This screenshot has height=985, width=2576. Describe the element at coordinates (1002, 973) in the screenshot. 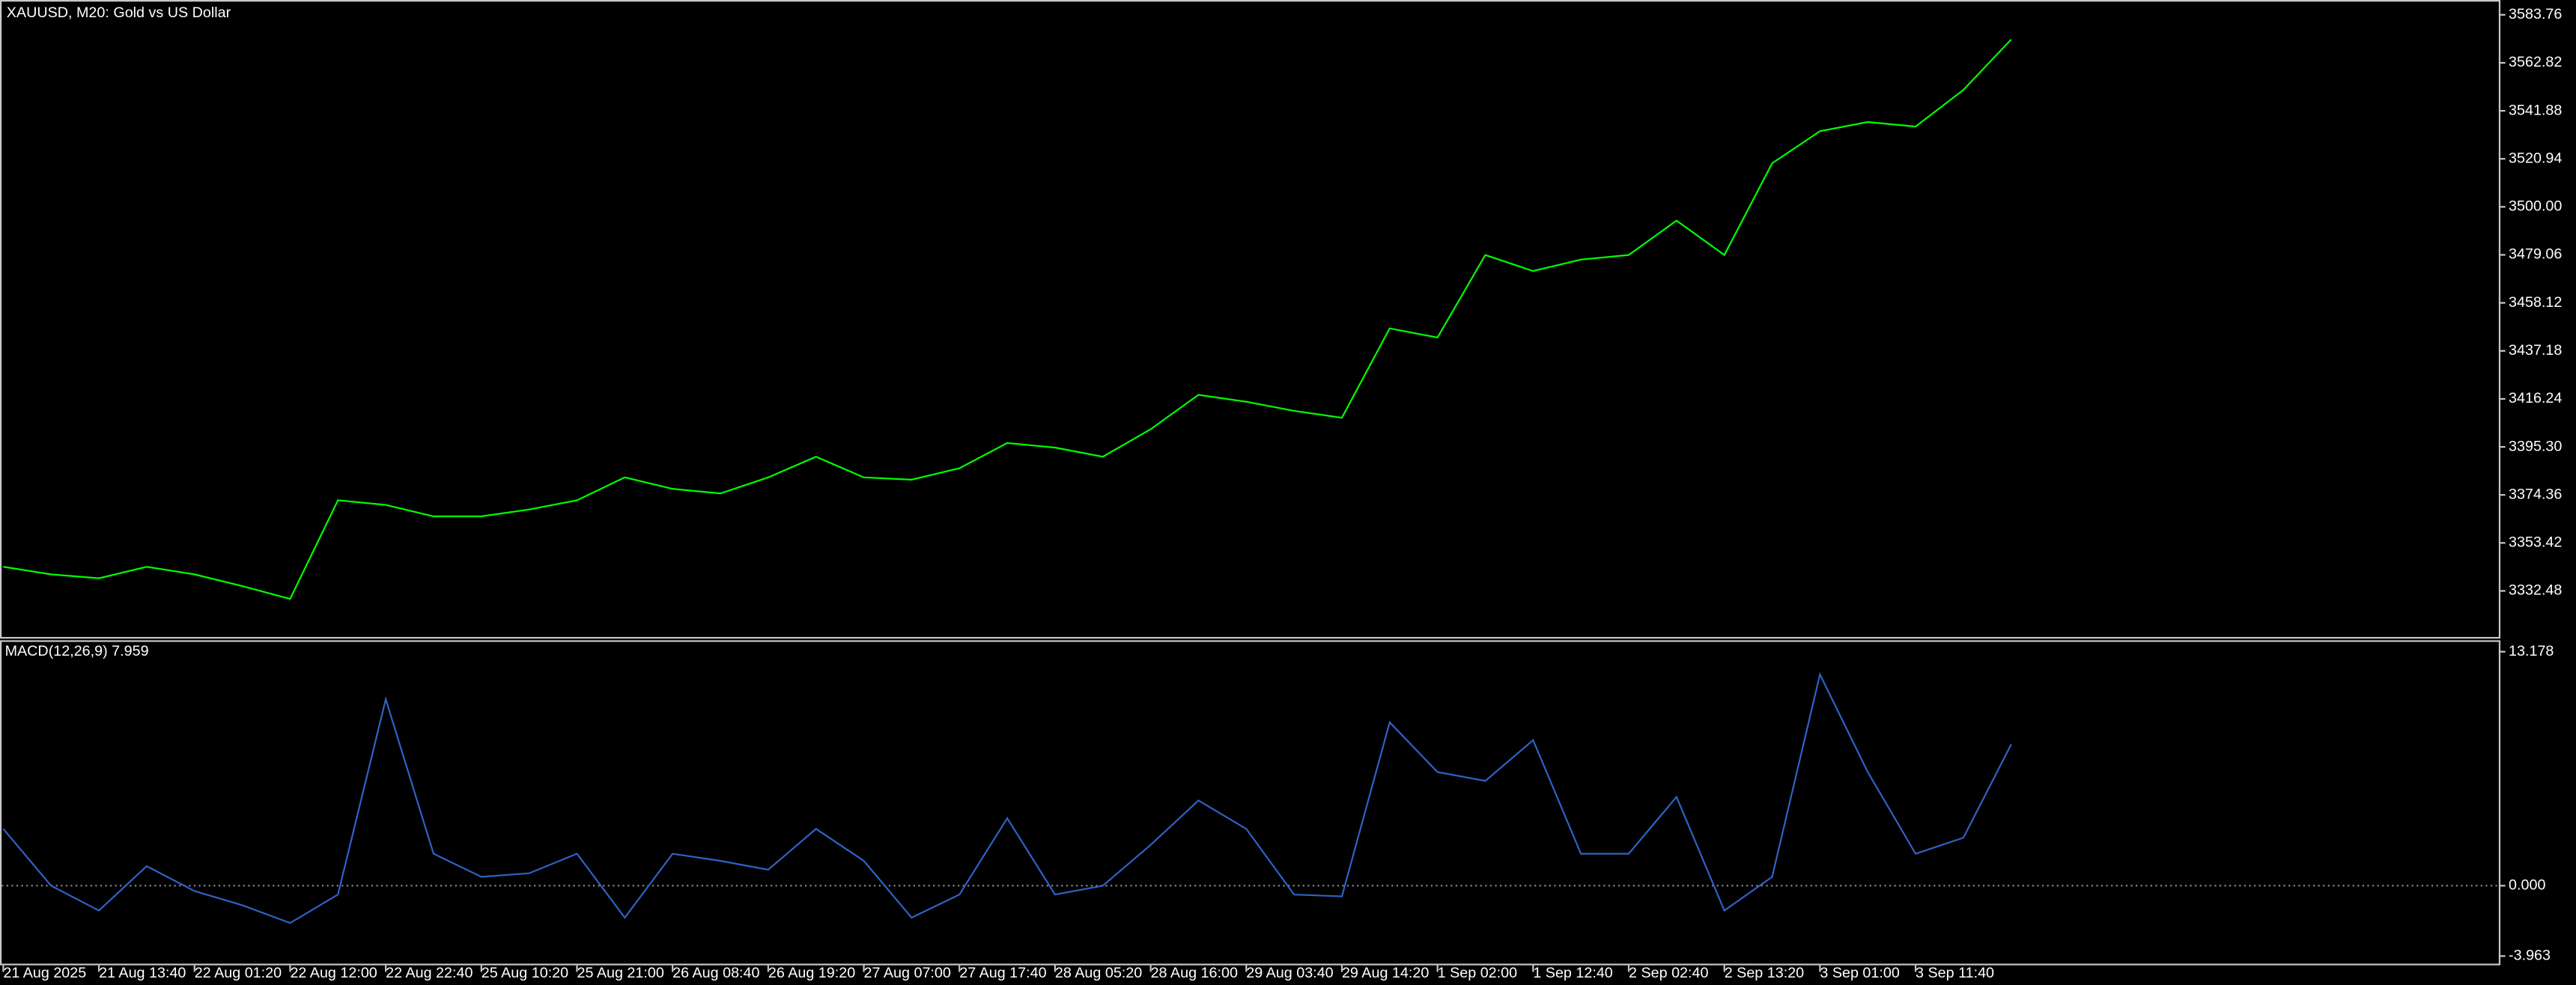

I see `x-tick-label: 27 Aug 17:40` at that location.